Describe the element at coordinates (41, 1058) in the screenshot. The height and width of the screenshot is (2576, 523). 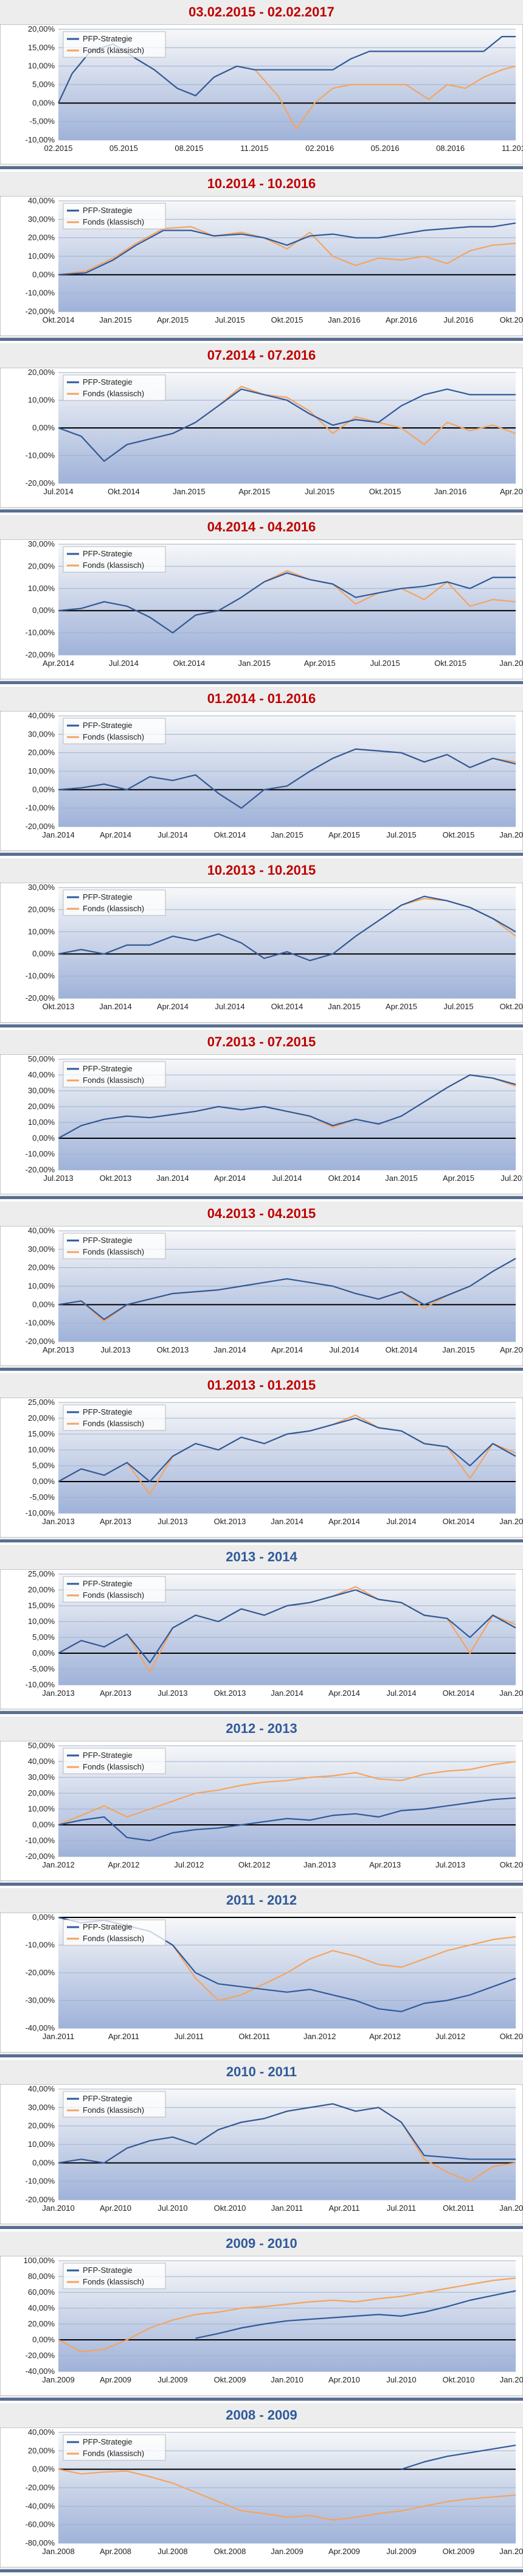
I see `y-tick-label: 50,00%` at that location.